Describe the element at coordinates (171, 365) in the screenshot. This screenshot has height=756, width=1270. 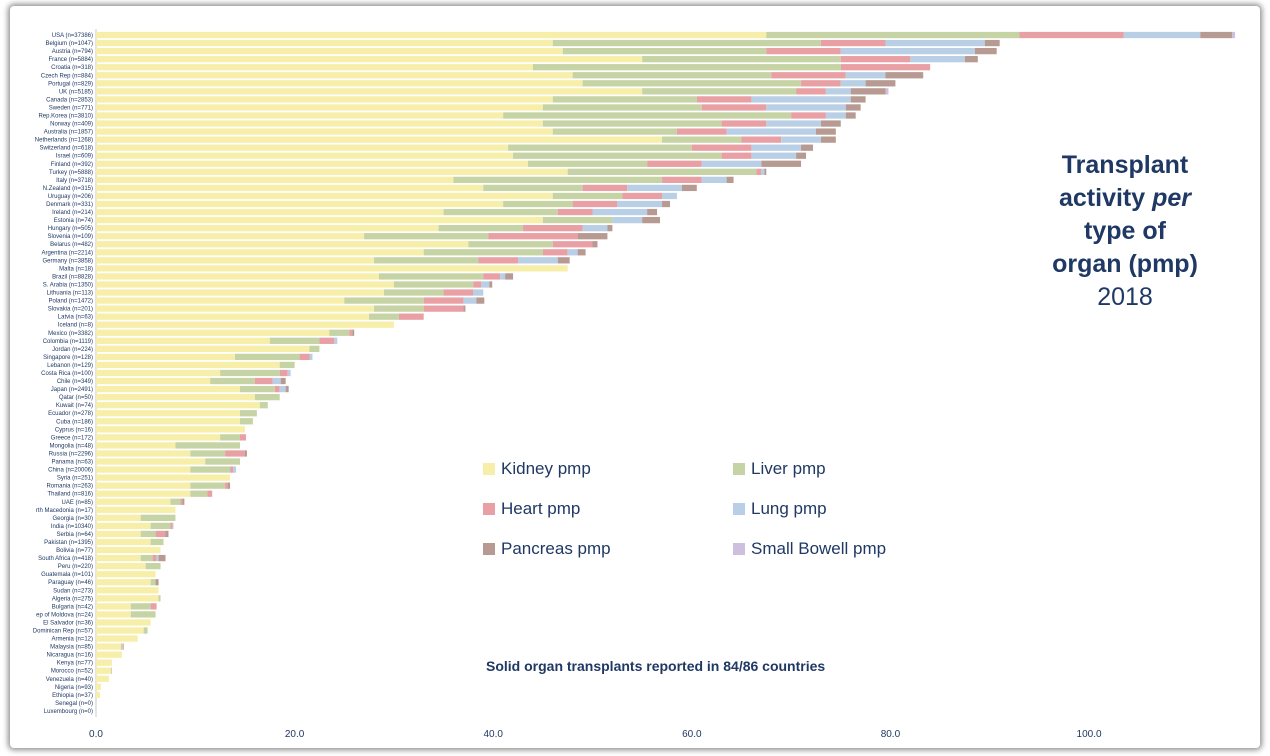
I see `bar-row: Lebanon (n=129)` at that location.